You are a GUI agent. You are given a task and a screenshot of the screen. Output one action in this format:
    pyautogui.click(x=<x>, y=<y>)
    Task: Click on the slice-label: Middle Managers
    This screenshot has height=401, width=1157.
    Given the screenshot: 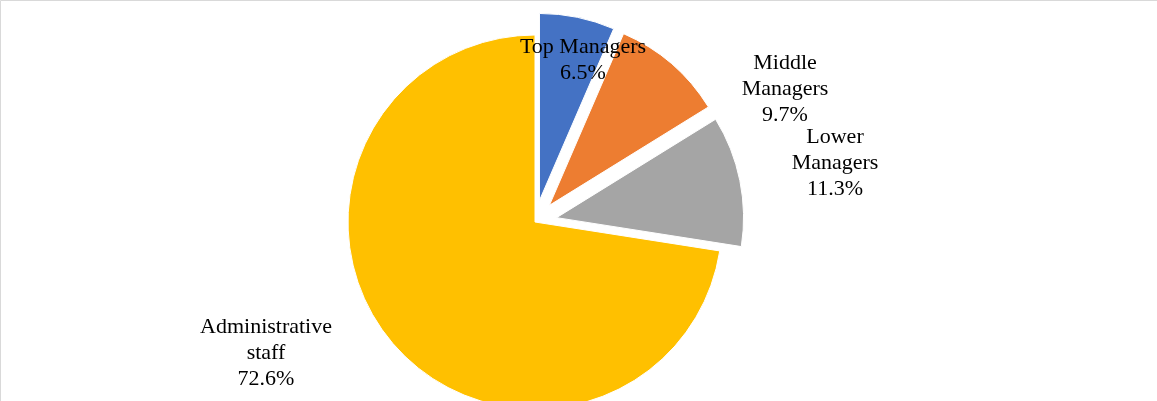 What is the action you would take?
    pyautogui.click(x=785, y=74)
    